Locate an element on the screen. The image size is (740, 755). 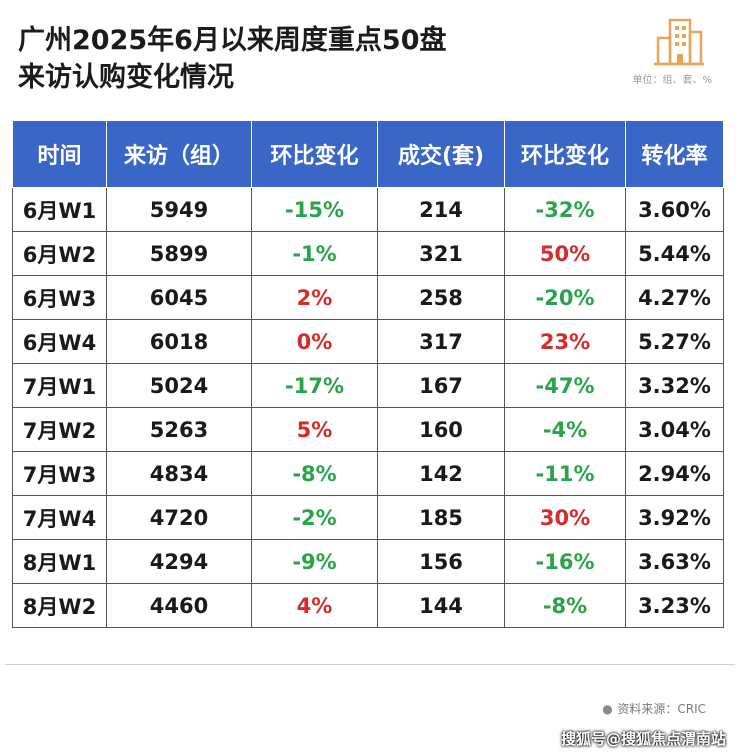
cell-deals-change: -8% is located at coordinates (565, 605).